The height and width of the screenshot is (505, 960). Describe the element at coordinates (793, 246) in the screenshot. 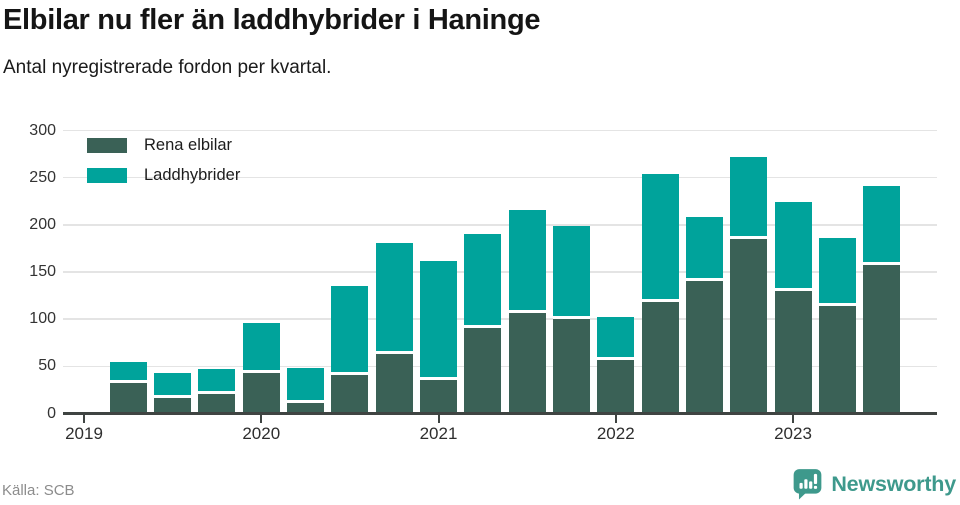

I see `bar-segment-hybrid-2023-q1` at that location.